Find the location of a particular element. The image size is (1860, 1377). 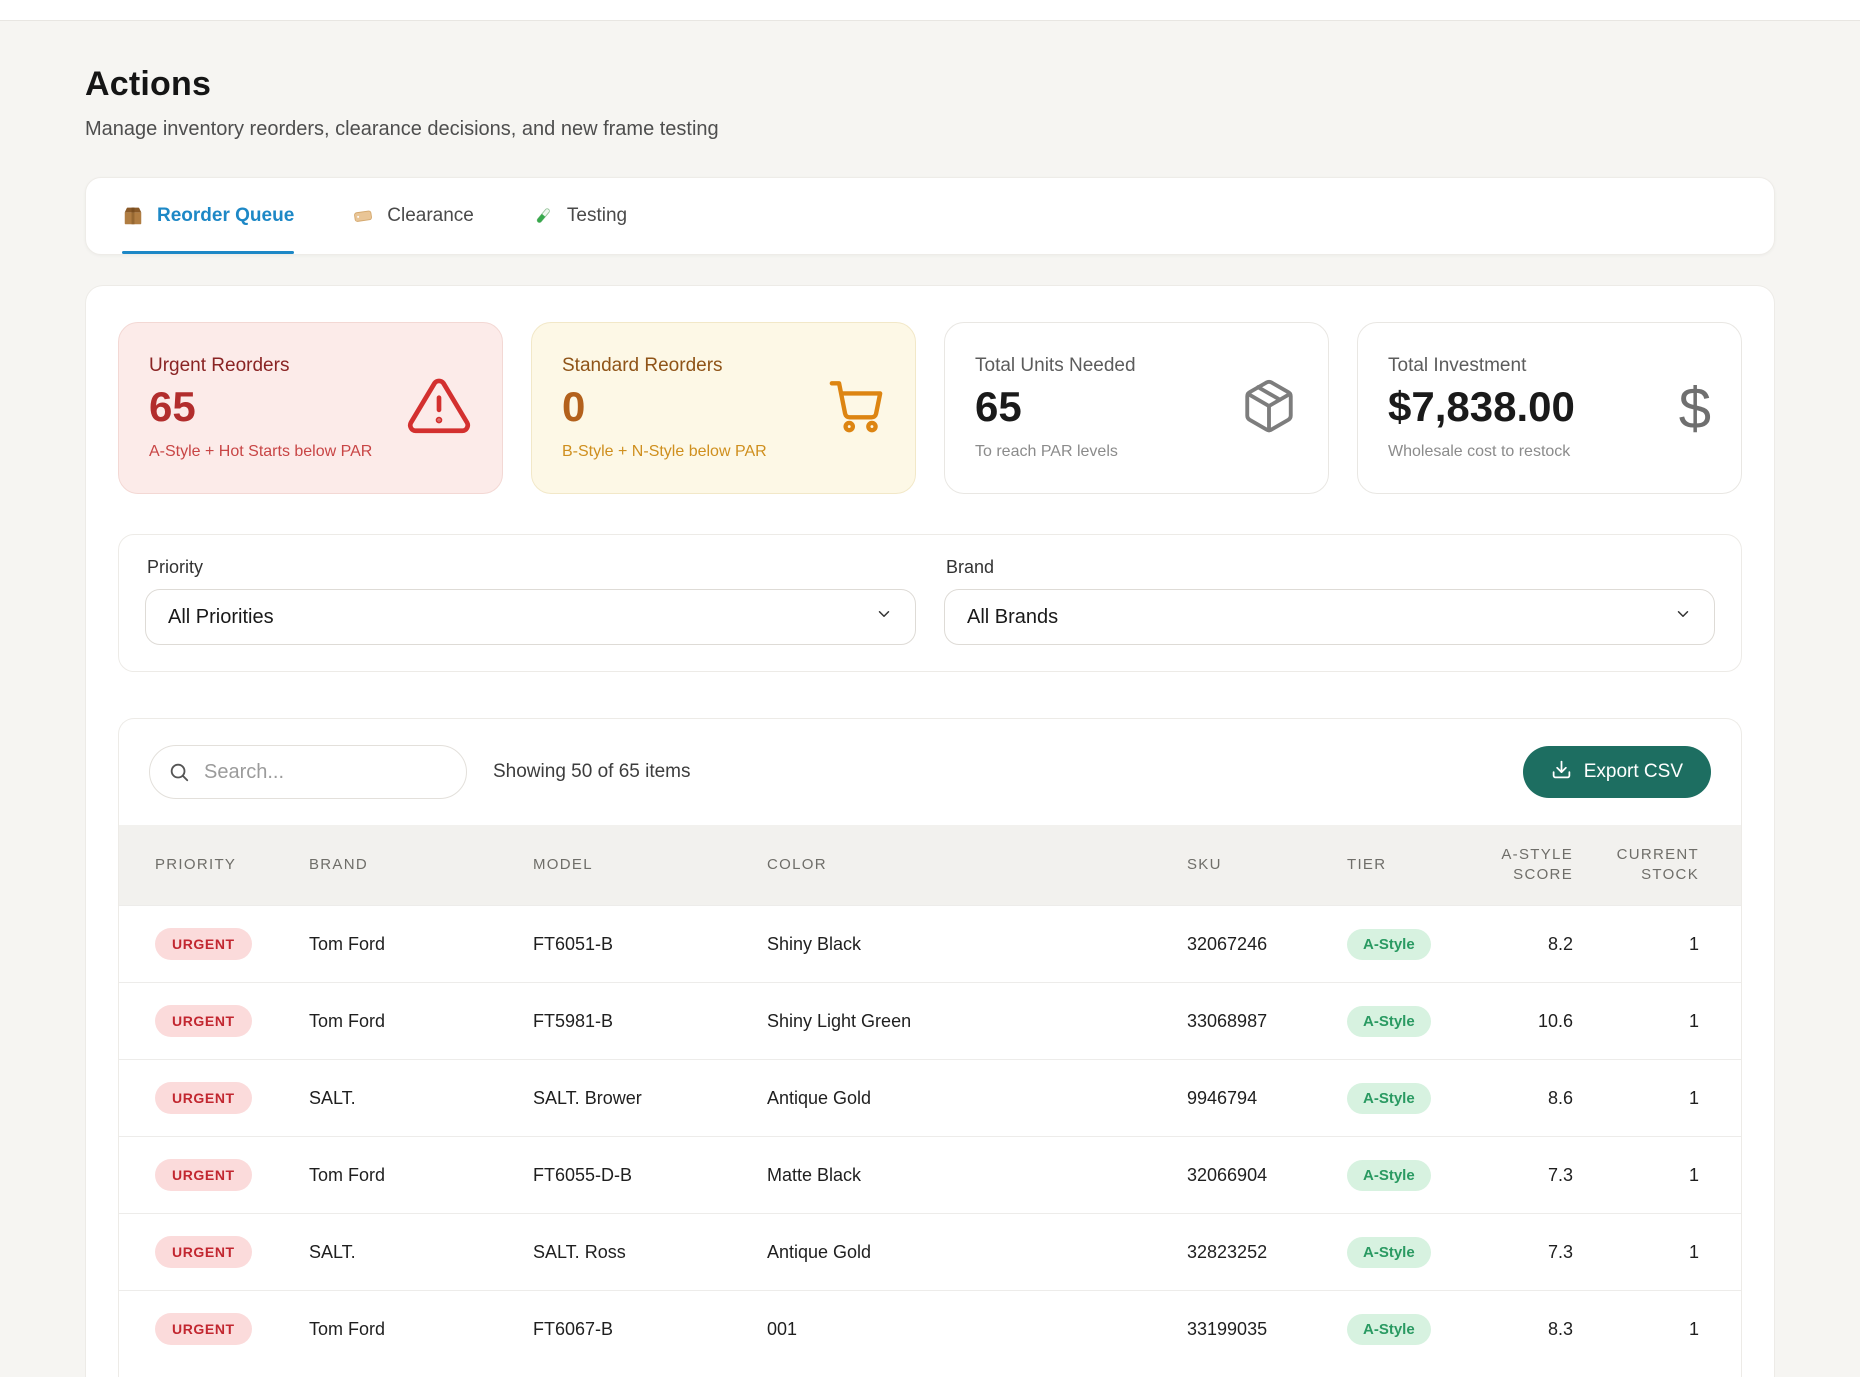

filters: Priority All Priorities Brand All Brands is located at coordinates (930, 603).